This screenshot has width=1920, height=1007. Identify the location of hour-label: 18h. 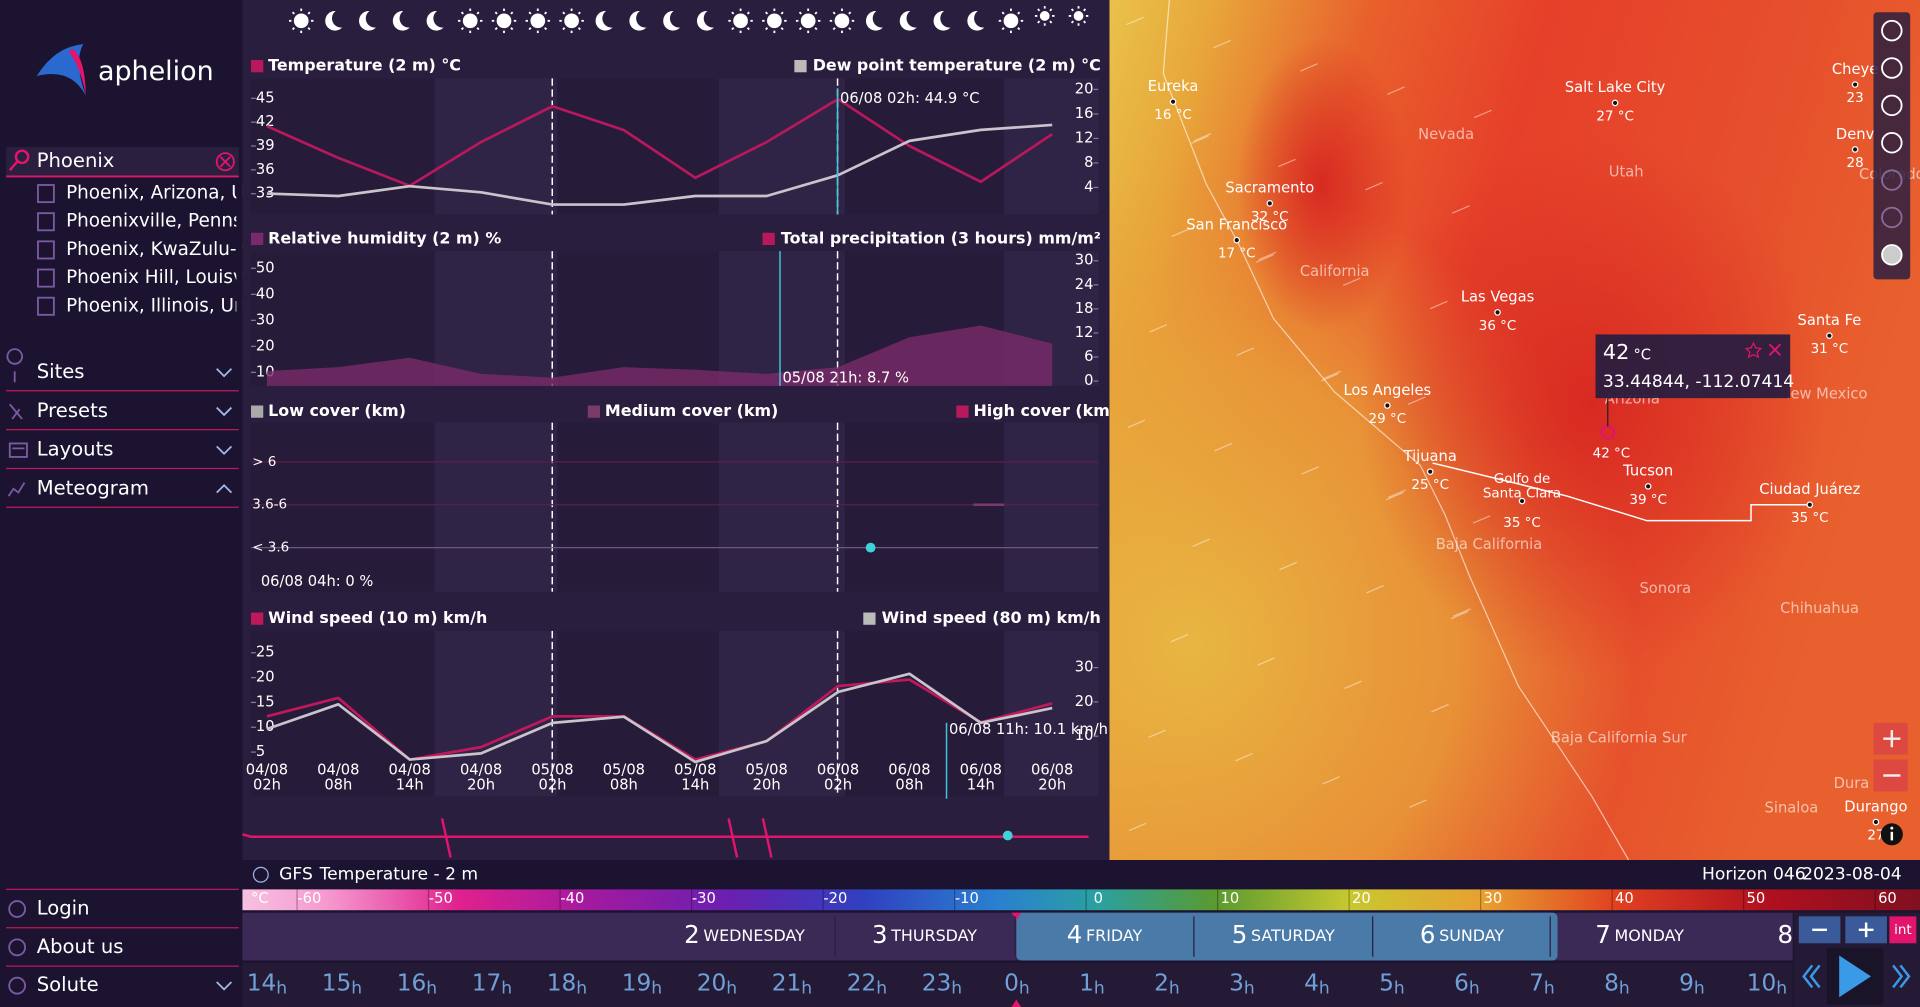
(567, 983).